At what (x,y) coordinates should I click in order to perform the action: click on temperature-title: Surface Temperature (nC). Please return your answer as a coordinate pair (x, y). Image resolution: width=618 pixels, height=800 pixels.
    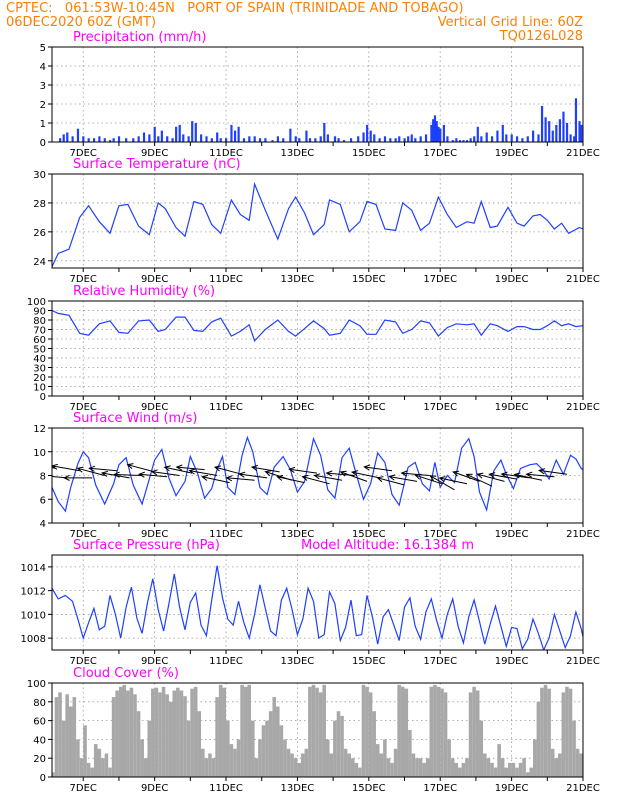
    Looking at the image, I should click on (157, 164).